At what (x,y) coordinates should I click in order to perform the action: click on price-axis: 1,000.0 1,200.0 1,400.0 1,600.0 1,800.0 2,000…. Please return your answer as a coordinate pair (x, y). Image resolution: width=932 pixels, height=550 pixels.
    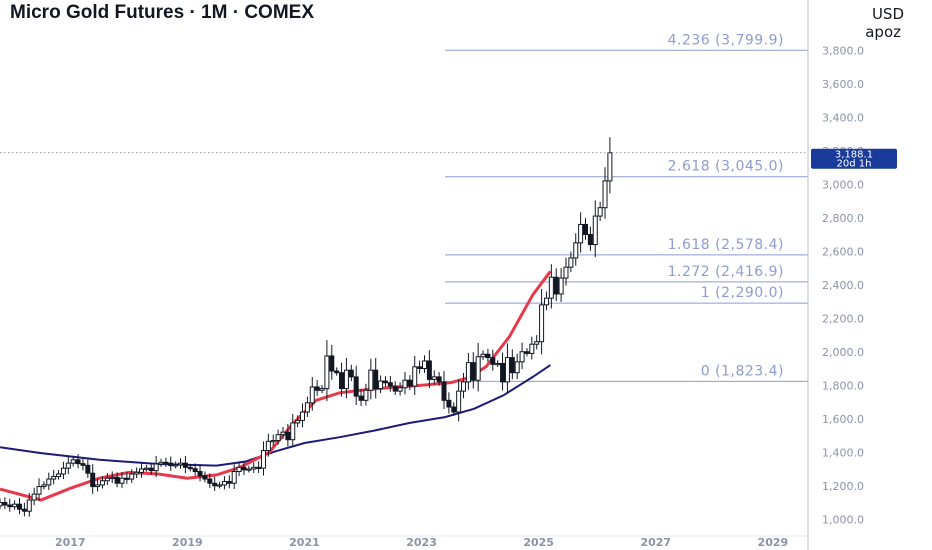
    Looking at the image, I should click on (843, 285).